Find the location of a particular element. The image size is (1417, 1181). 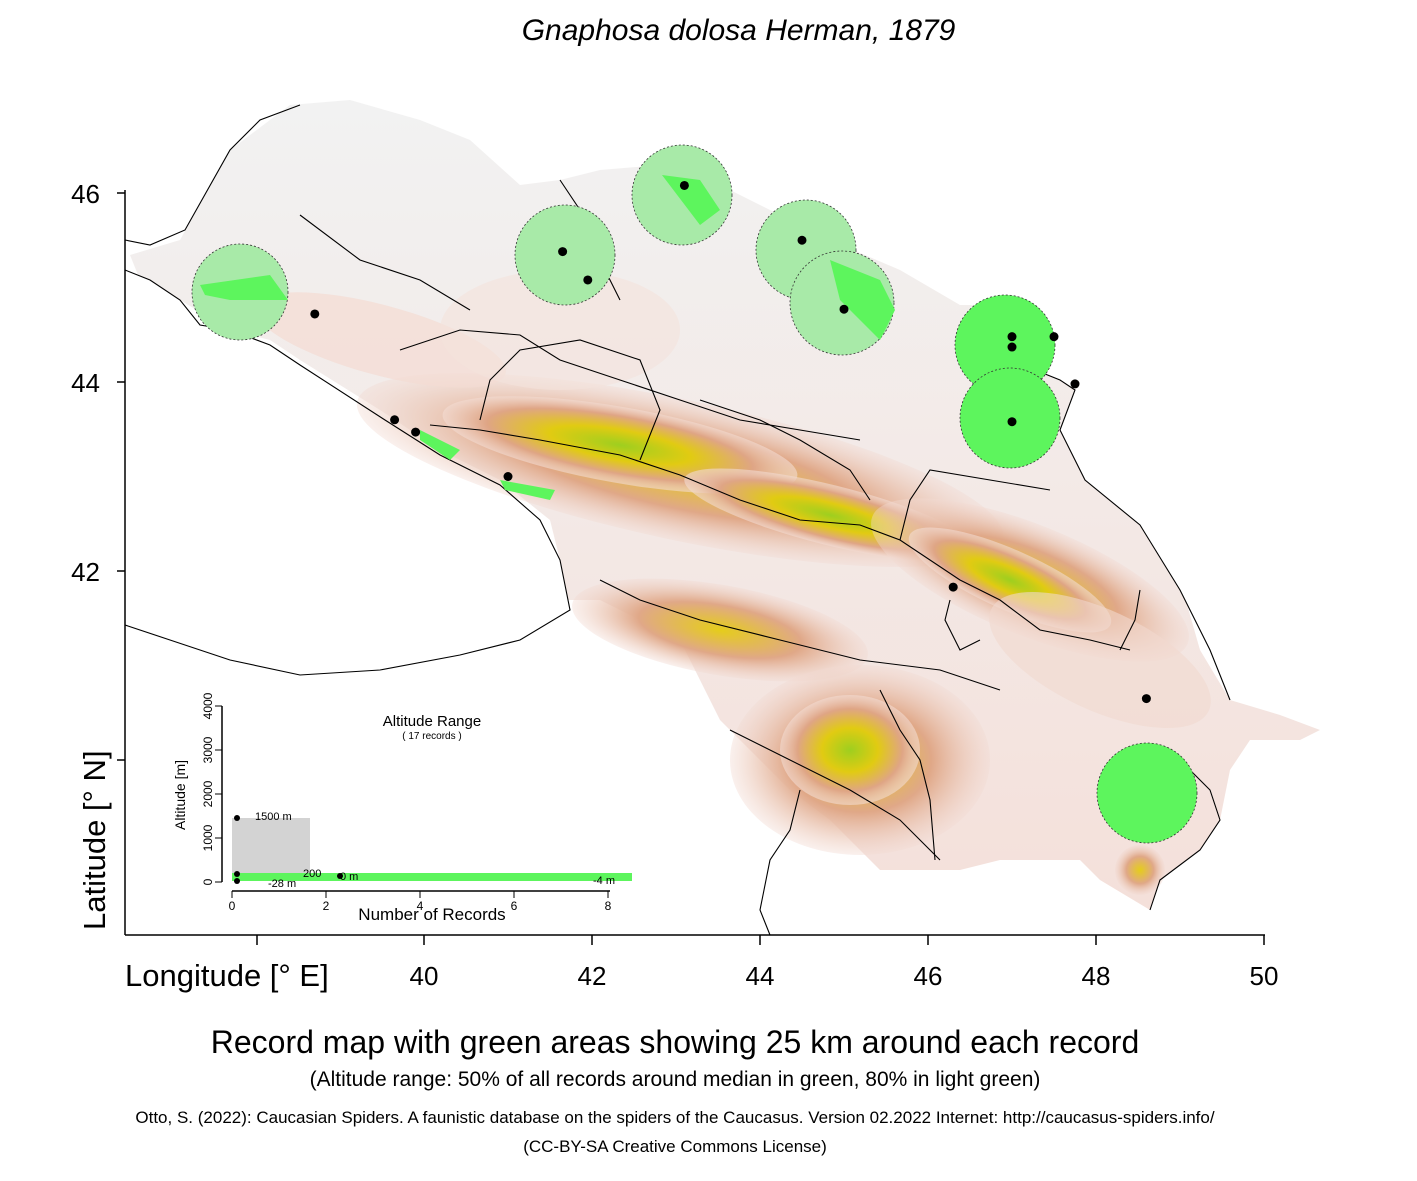

inset-label-right: -4 m is located at coordinates (604, 881).